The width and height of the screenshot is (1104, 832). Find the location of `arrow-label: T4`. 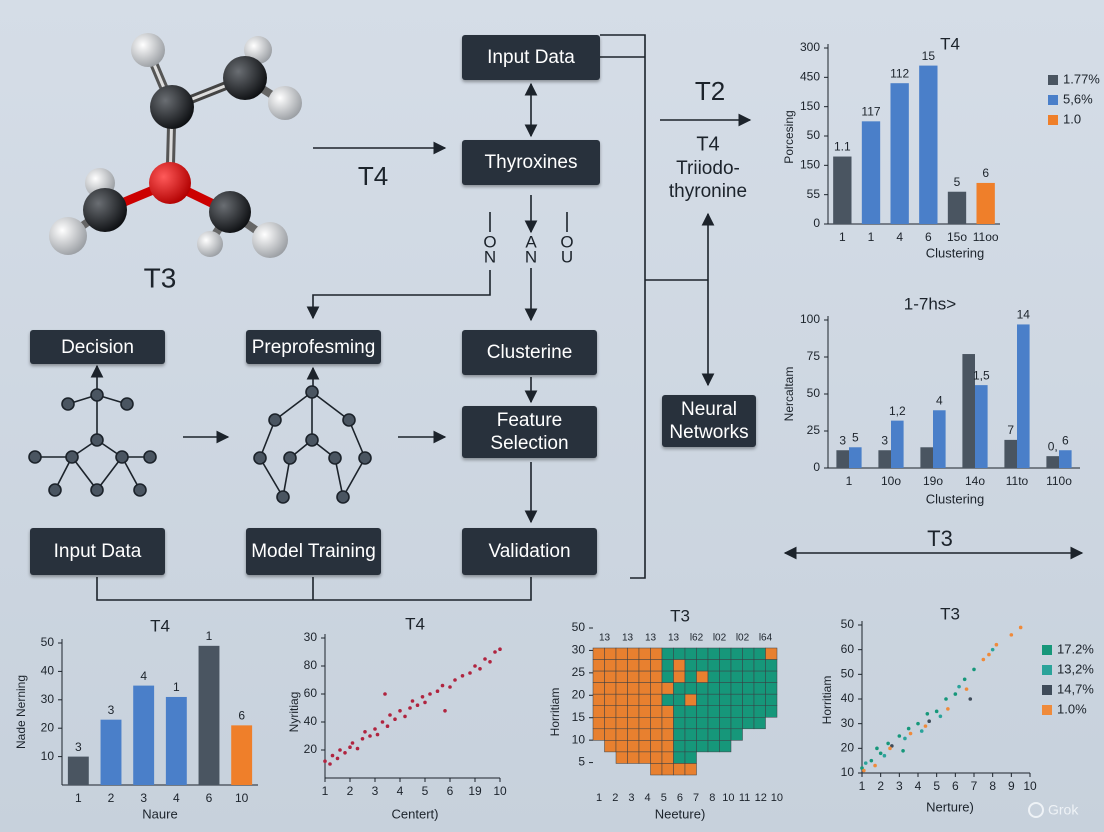

arrow-label: T4 is located at coordinates (373, 176).